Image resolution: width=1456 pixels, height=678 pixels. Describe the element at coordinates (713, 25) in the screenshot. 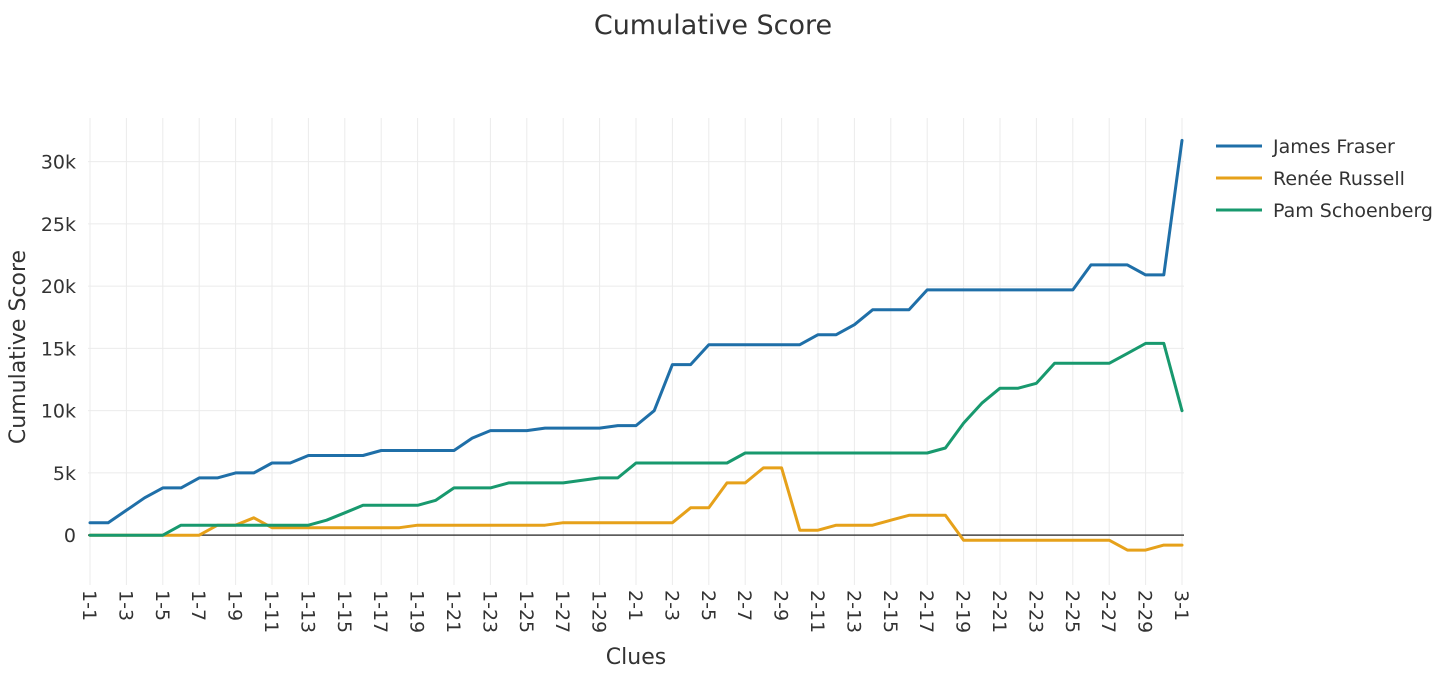

I see `chart-title: Cumulative Score` at that location.